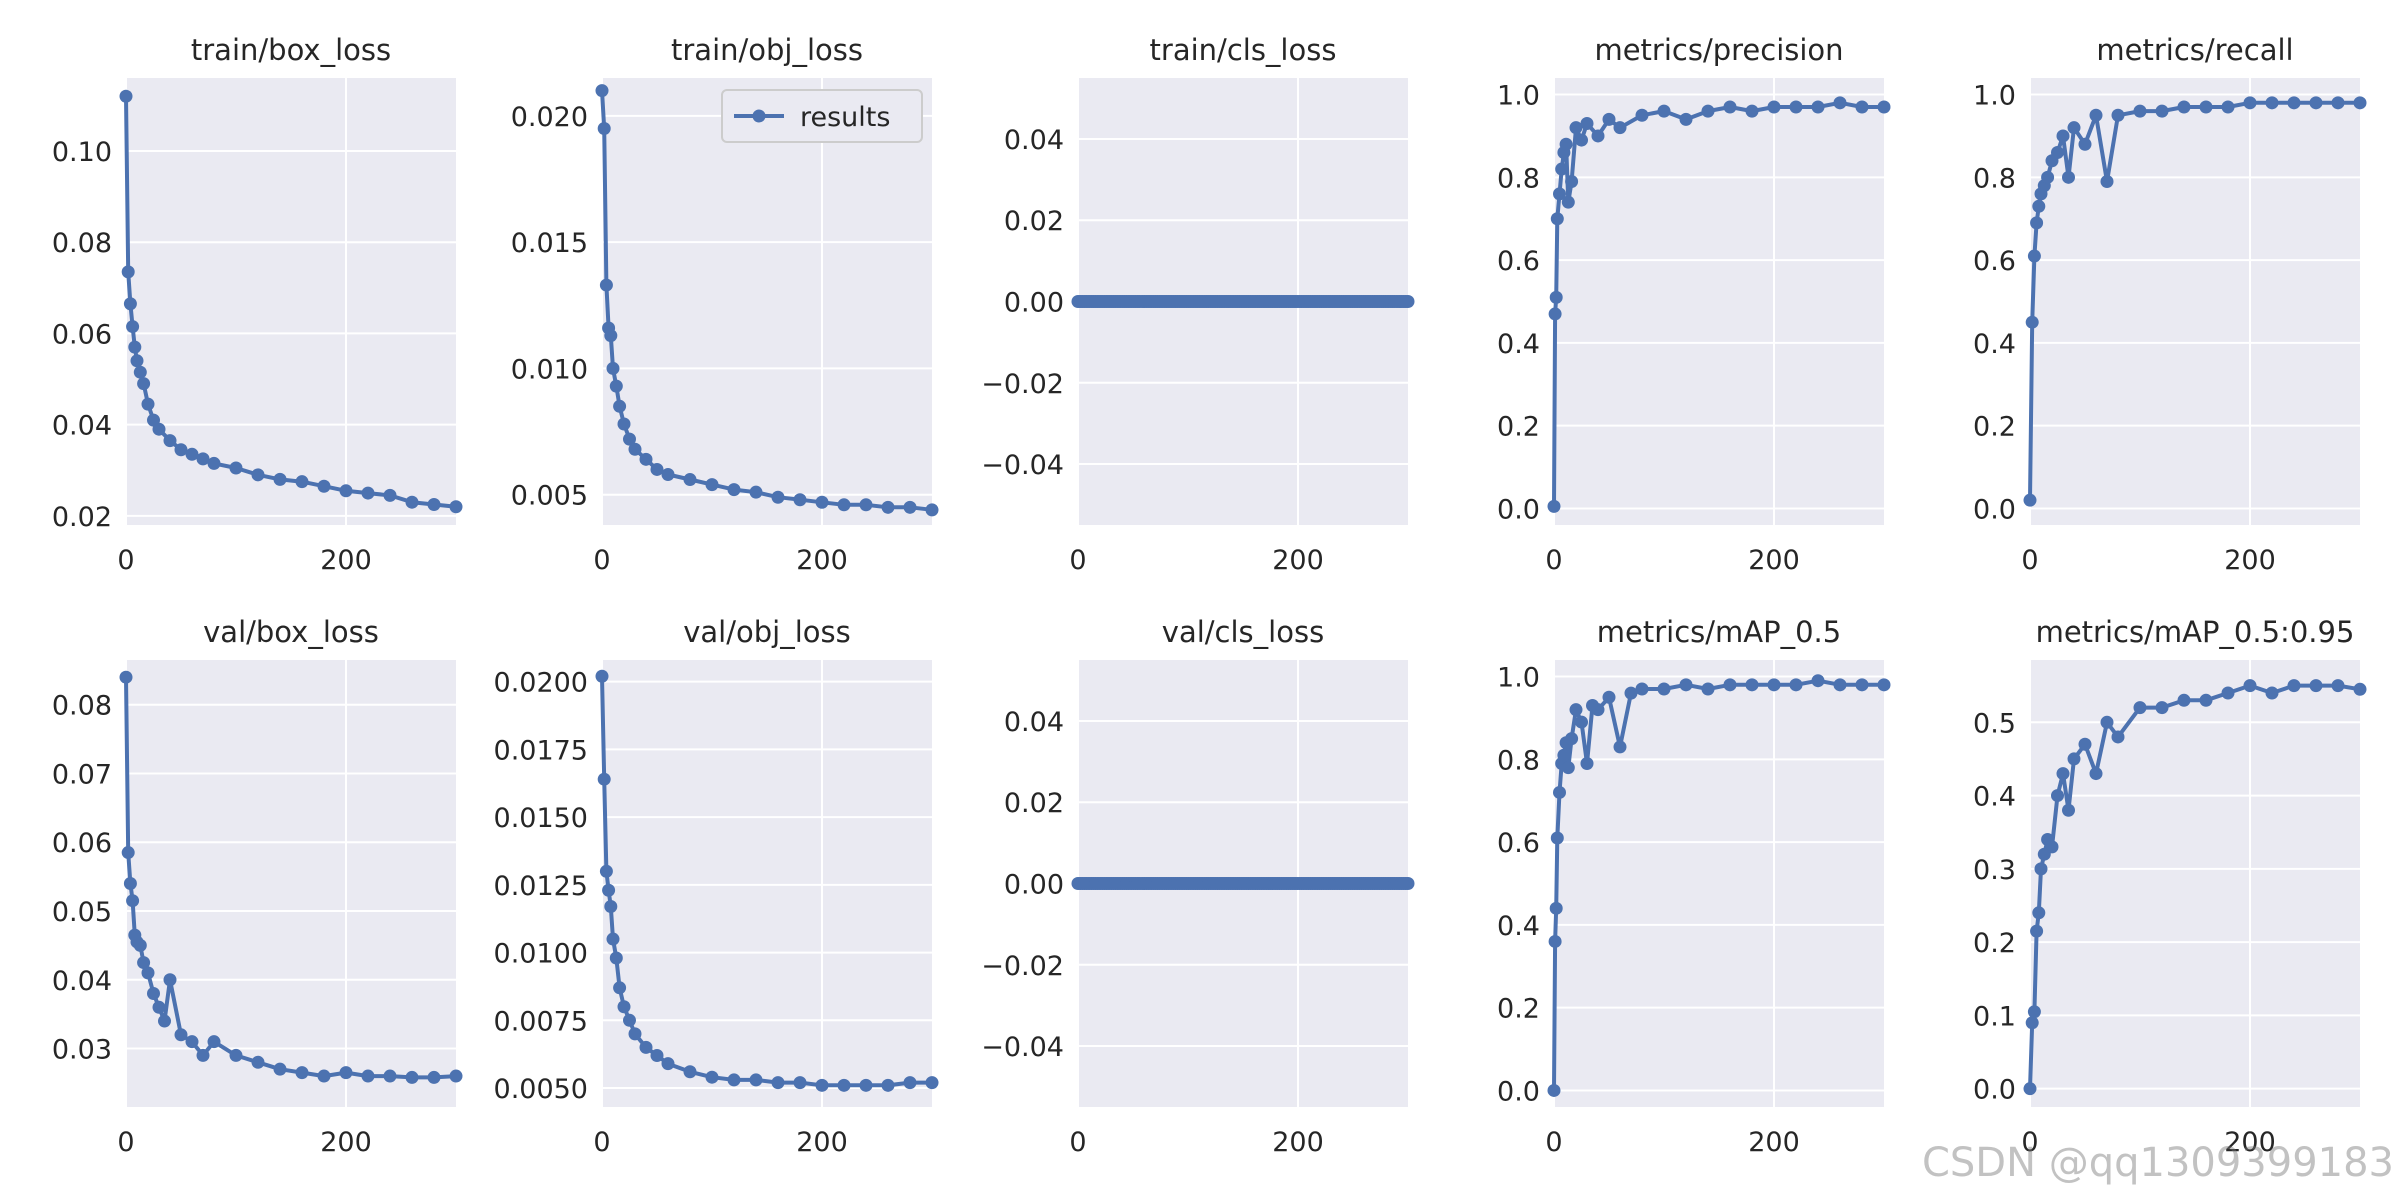  What do you see at coordinates (82, 1050) in the screenshot?
I see `y-tick-label: 0.03` at bounding box center [82, 1050].